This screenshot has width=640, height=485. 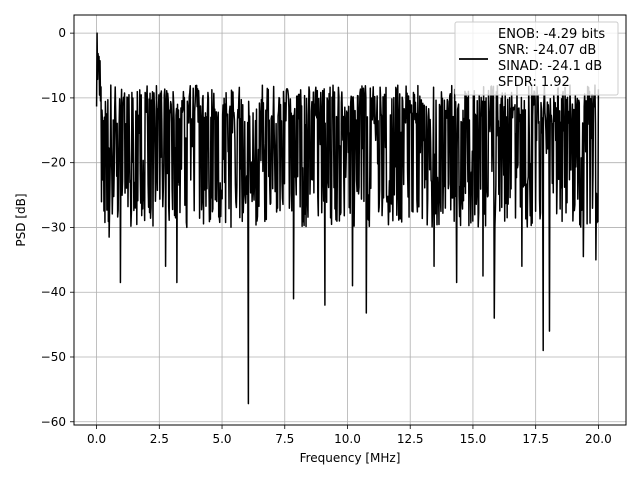 I want to click on y-axis-label: PSD [dB], so click(x=21, y=219).